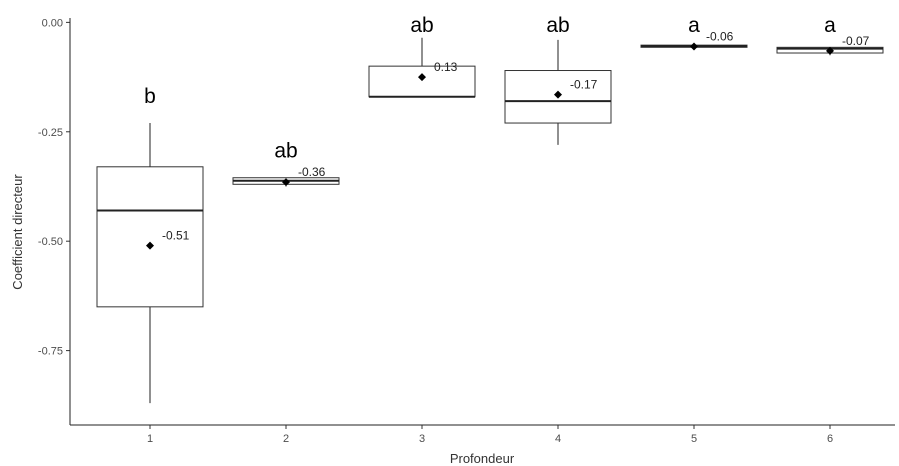  Describe the element at coordinates (17, 232) in the screenshot. I see `y-axis-title: Coefficient directeur` at that location.